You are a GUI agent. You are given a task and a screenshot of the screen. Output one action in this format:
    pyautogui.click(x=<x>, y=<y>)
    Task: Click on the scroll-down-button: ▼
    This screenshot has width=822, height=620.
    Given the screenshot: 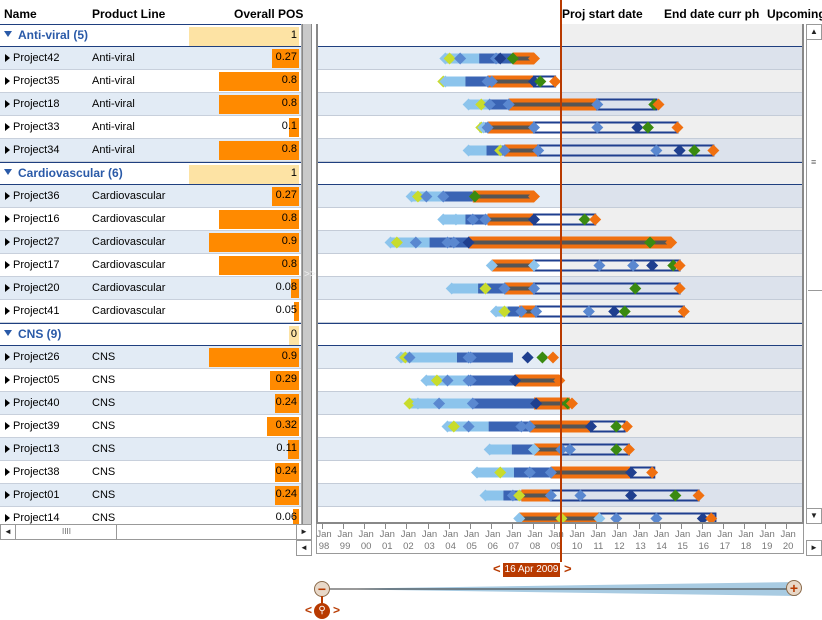 What is the action you would take?
    pyautogui.click(x=814, y=516)
    